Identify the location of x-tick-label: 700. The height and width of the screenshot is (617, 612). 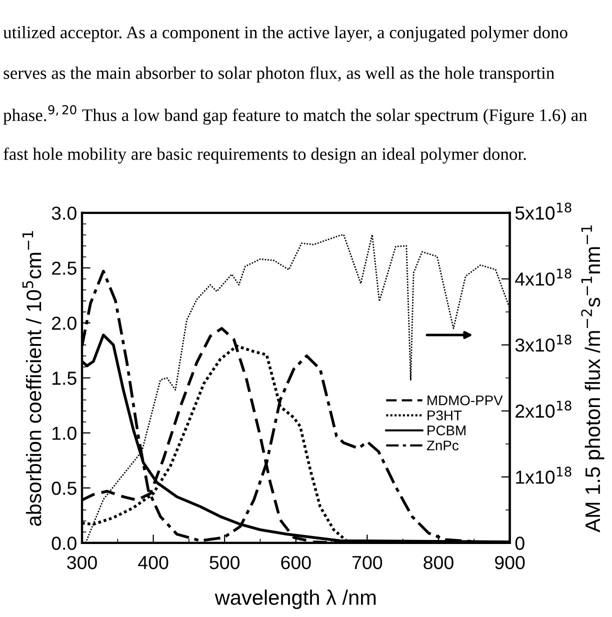
(367, 563).